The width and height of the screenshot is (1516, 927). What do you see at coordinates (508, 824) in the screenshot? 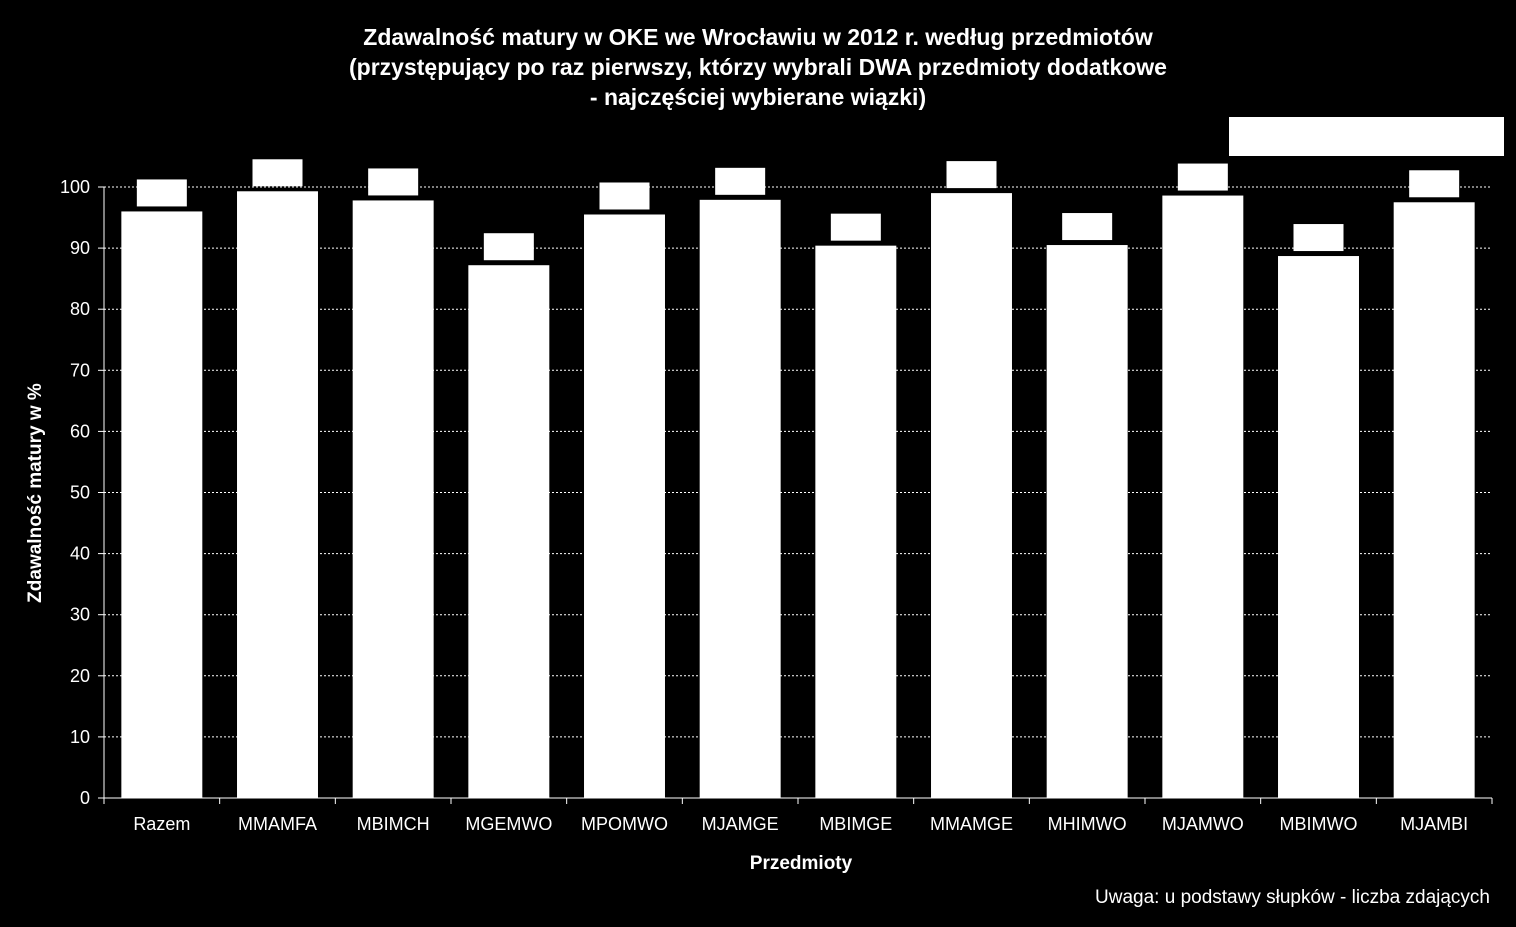
I see `x-tick-label: MGEMWO` at bounding box center [508, 824].